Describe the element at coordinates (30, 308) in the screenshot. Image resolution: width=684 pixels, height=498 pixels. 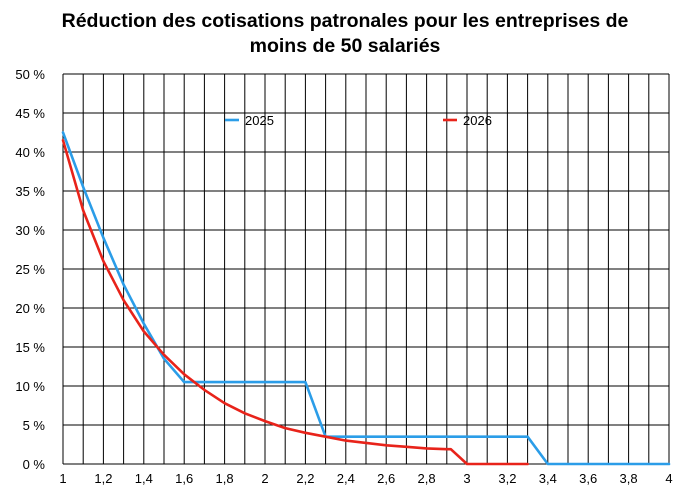
I see `y-tick-label: 20 %` at that location.